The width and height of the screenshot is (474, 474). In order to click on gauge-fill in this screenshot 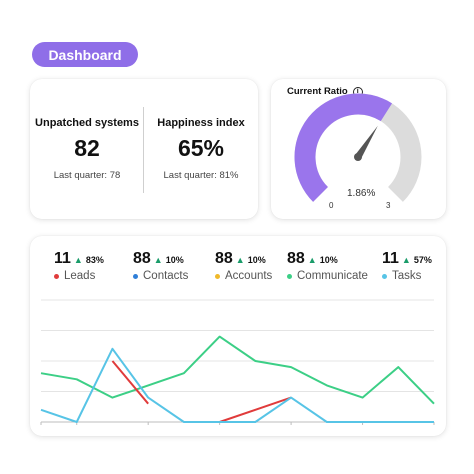, I will do `click(343, 147)`.